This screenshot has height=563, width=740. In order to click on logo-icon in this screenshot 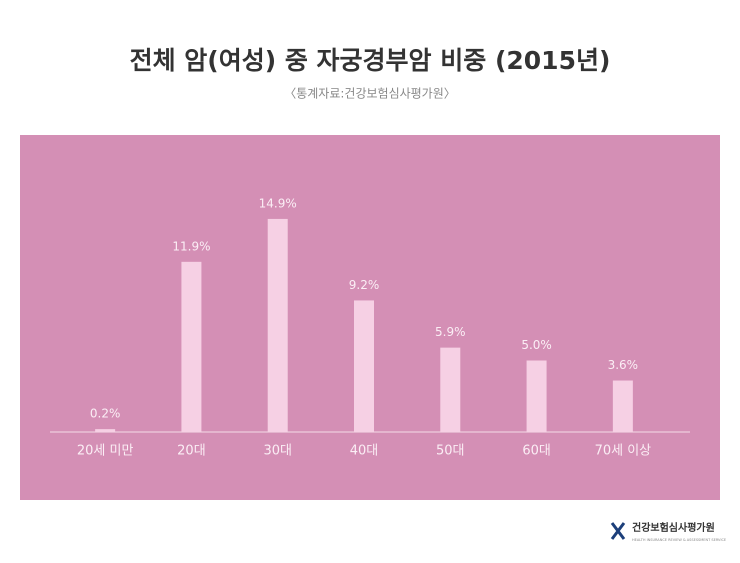, I will do `click(618, 531)`.